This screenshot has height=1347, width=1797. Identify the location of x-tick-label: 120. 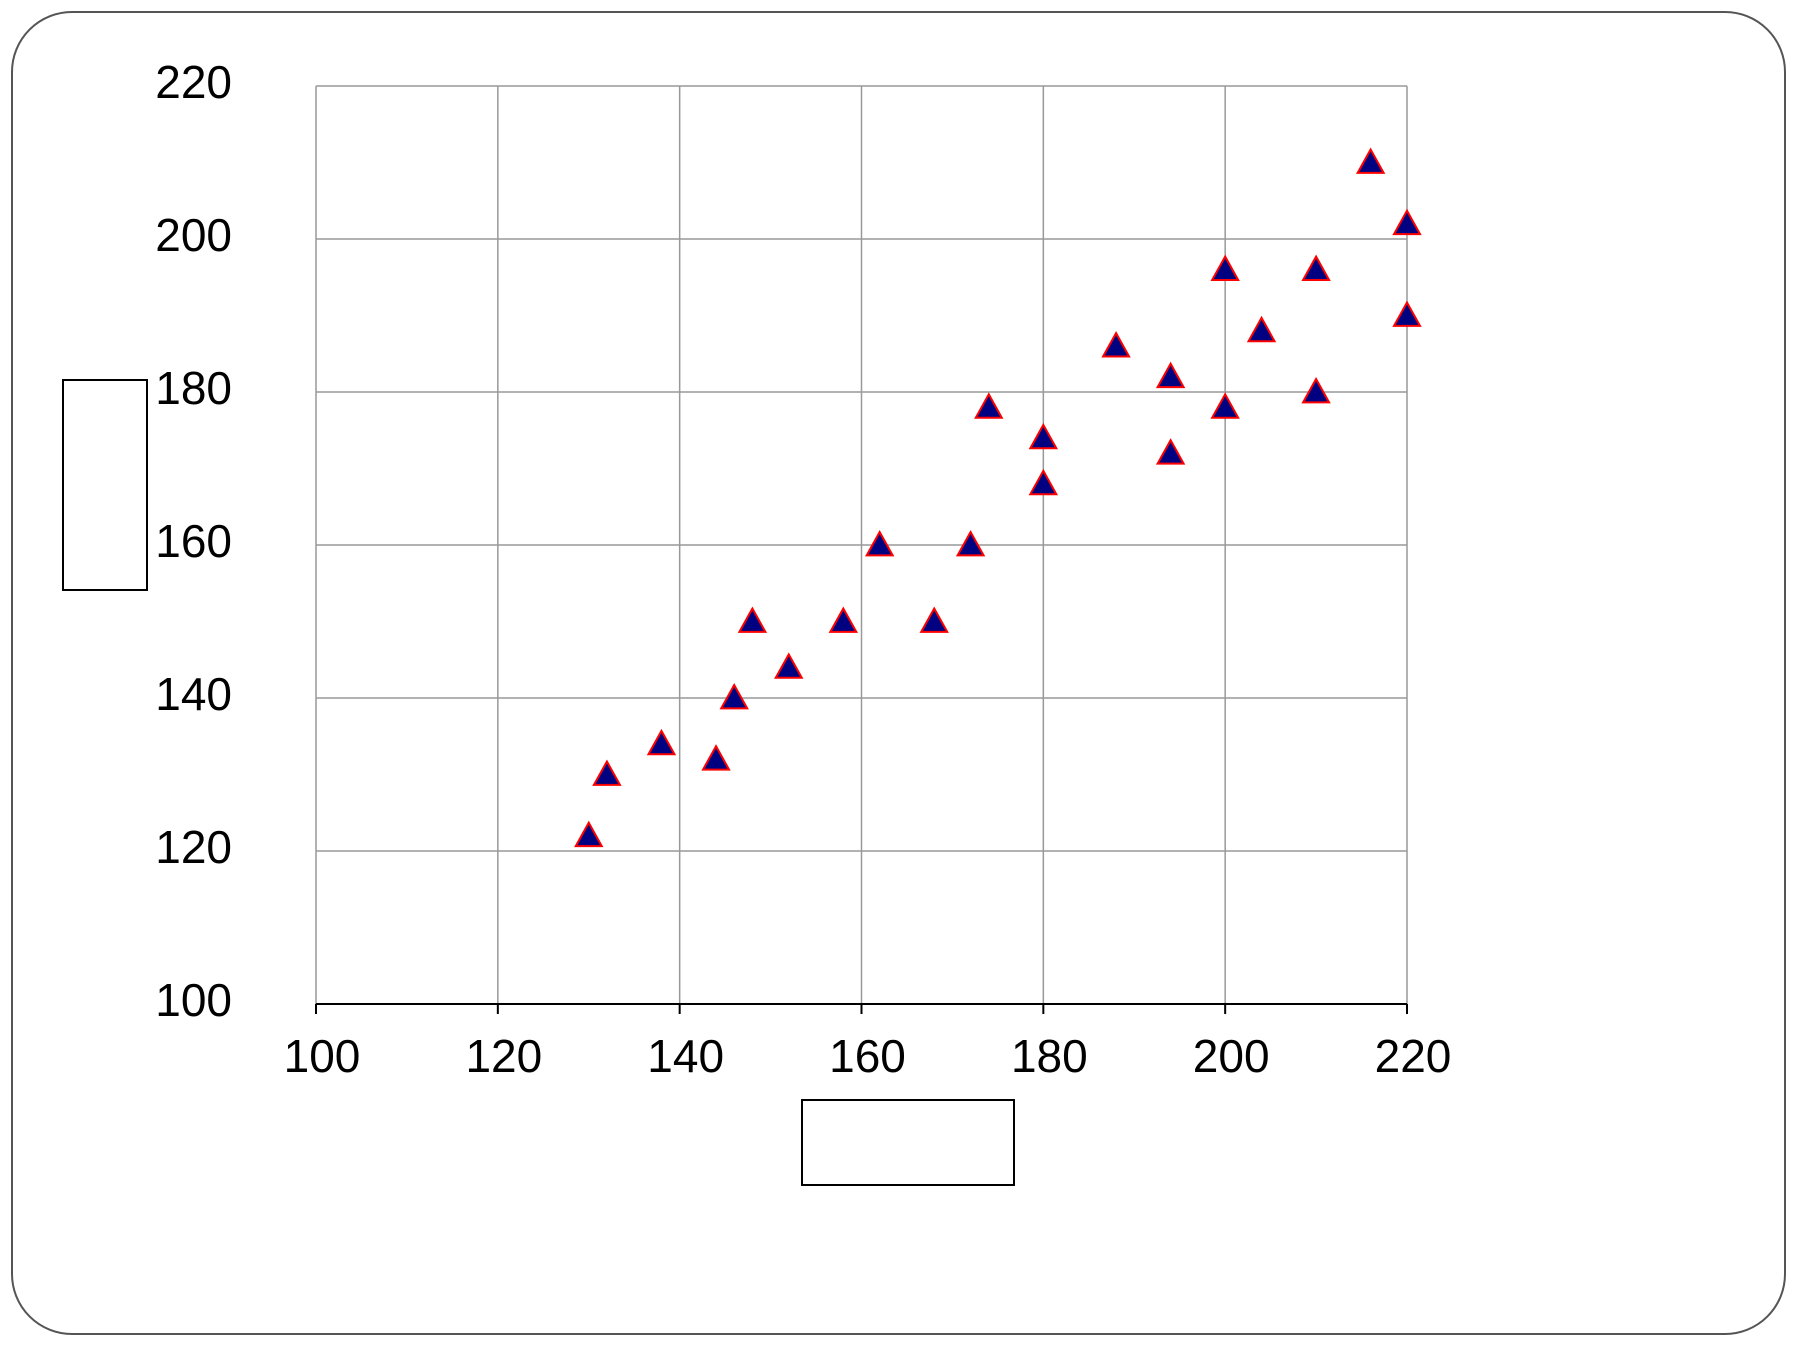
(503, 1056).